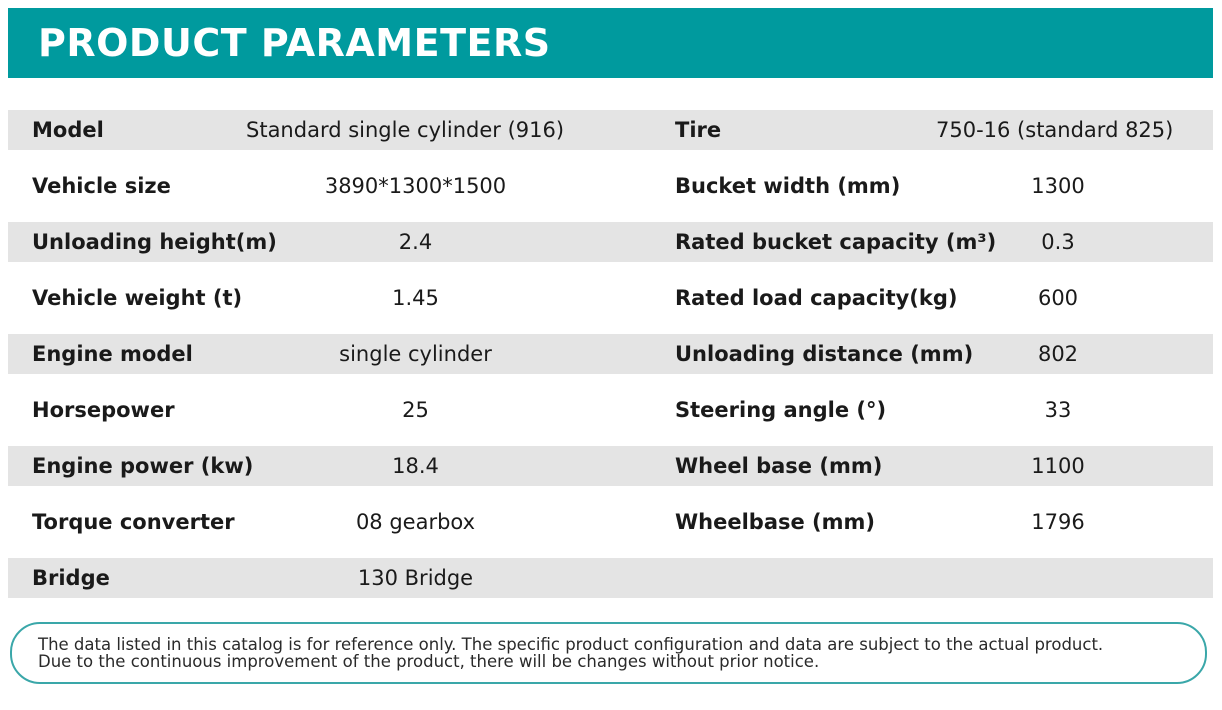 The height and width of the screenshot is (710, 1222). I want to click on param-label: Bucket width (mm), so click(788, 186).